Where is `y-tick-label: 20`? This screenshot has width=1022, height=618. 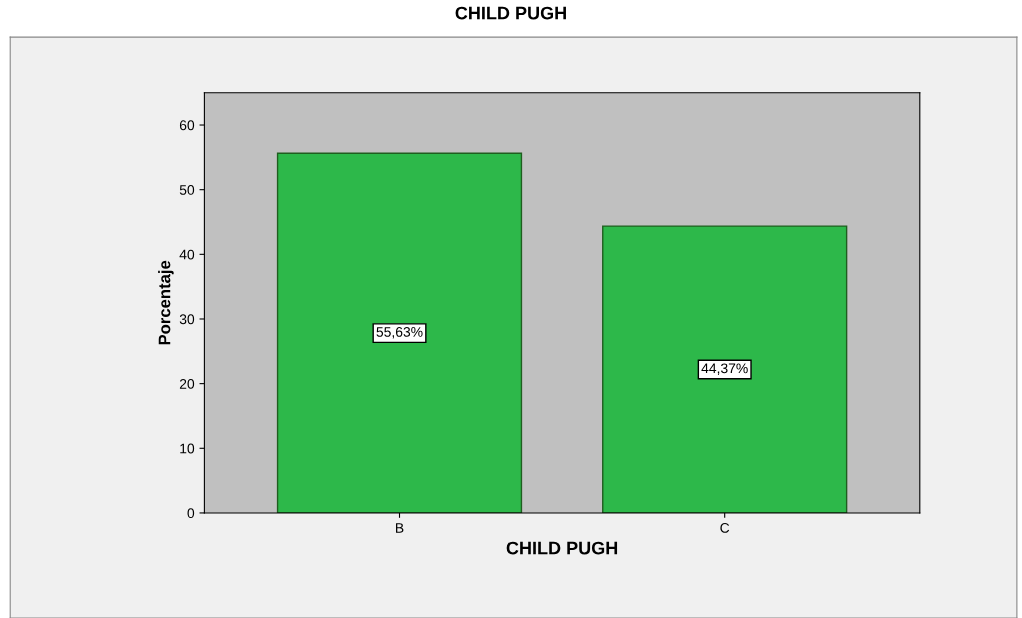
y-tick-label: 20 is located at coordinates (187, 383).